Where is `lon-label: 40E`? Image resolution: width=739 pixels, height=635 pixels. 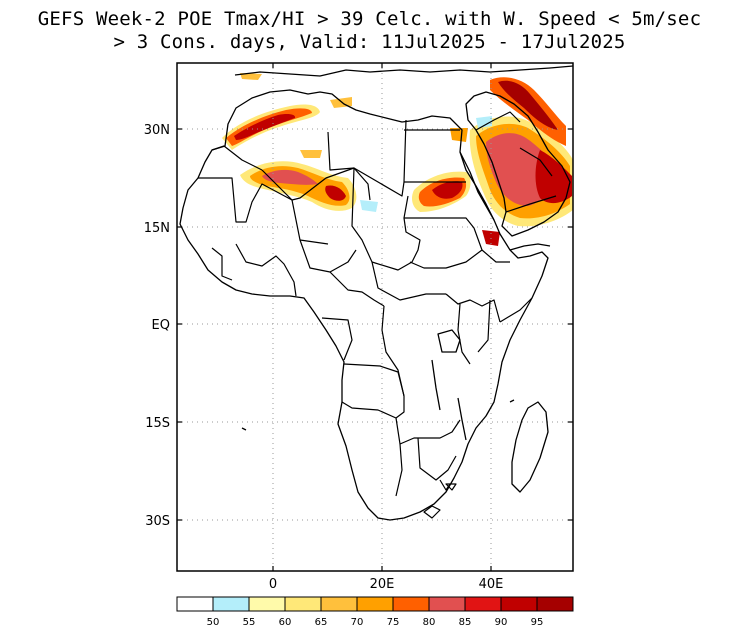
lon-label: 40E is located at coordinates (491, 584).